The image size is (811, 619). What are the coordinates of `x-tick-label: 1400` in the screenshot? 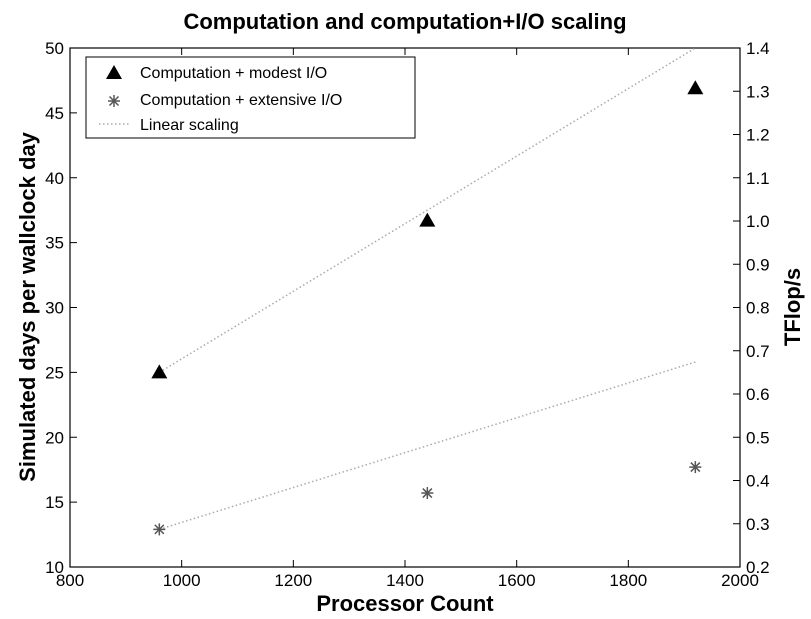 It's located at (405, 580).